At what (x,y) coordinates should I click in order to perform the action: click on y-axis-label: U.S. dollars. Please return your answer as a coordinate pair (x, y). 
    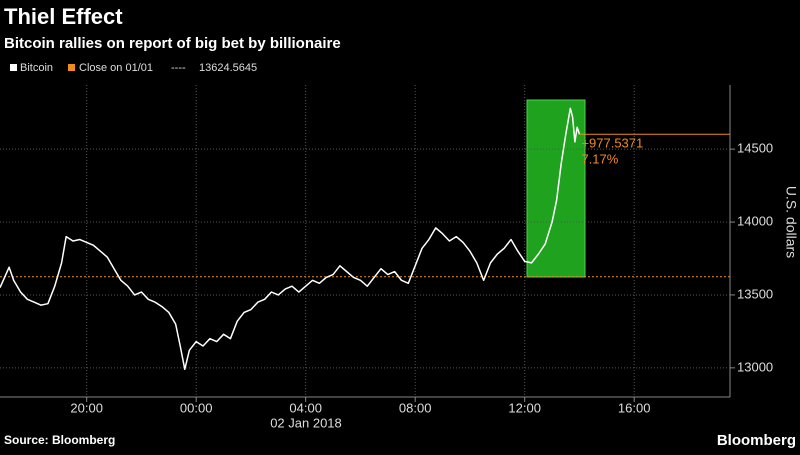
    Looking at the image, I should click on (791, 222).